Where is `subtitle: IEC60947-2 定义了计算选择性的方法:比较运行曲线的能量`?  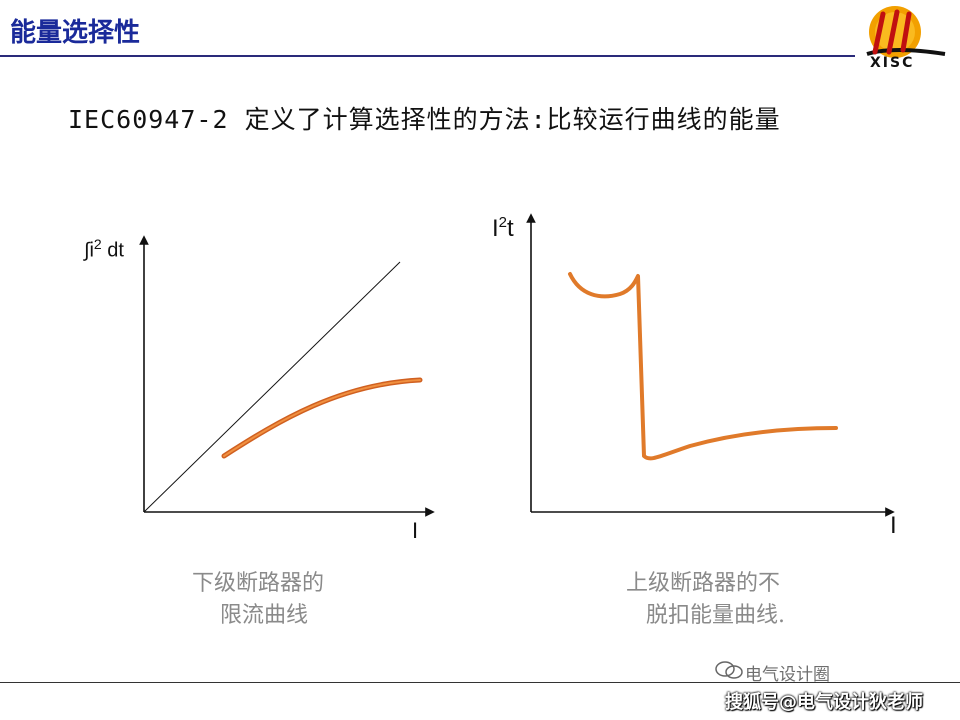
subtitle: IEC60947-2 定义了计算选择性的方法:比较运行曲线的能量 is located at coordinates (424, 119).